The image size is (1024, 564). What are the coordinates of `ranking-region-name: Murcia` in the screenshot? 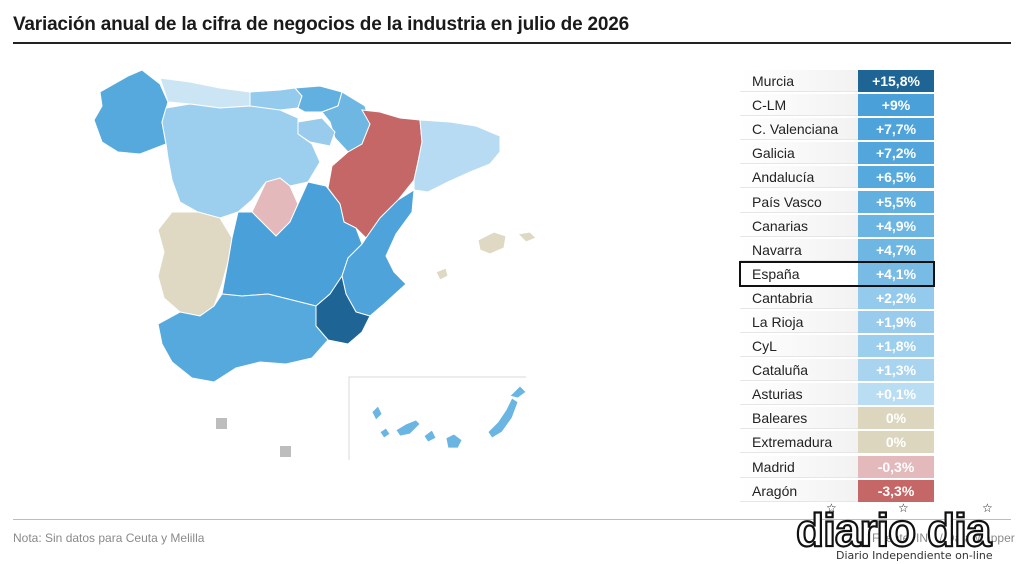 It's located at (799, 81).